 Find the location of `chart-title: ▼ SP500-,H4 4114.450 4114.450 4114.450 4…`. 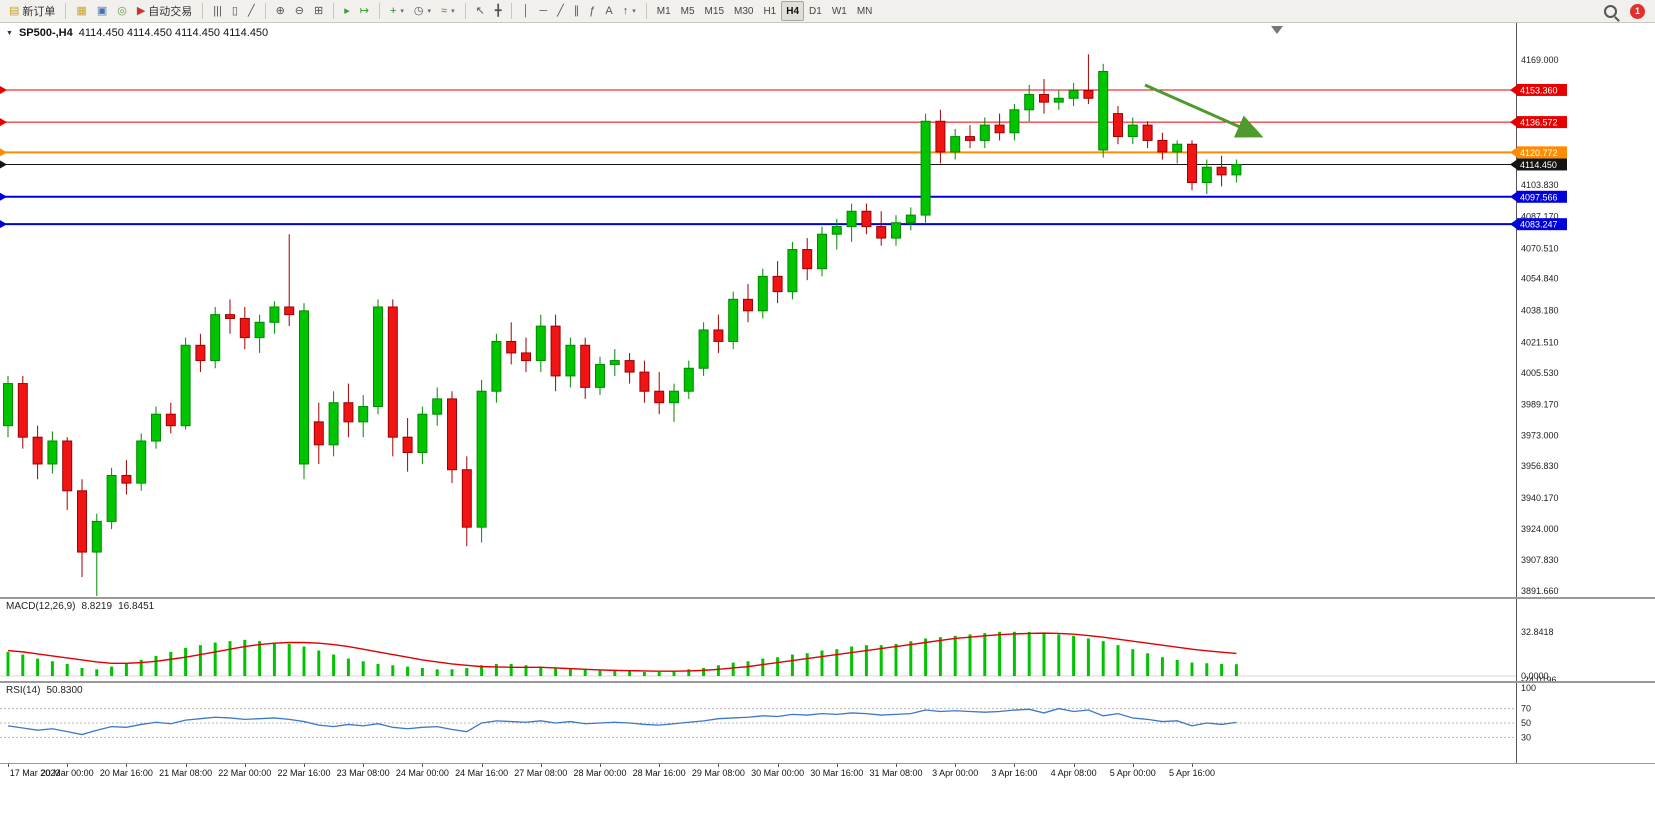

chart-title: ▼ SP500-,H4 4114.450 4114.450 4114.450 4… is located at coordinates (137, 33).